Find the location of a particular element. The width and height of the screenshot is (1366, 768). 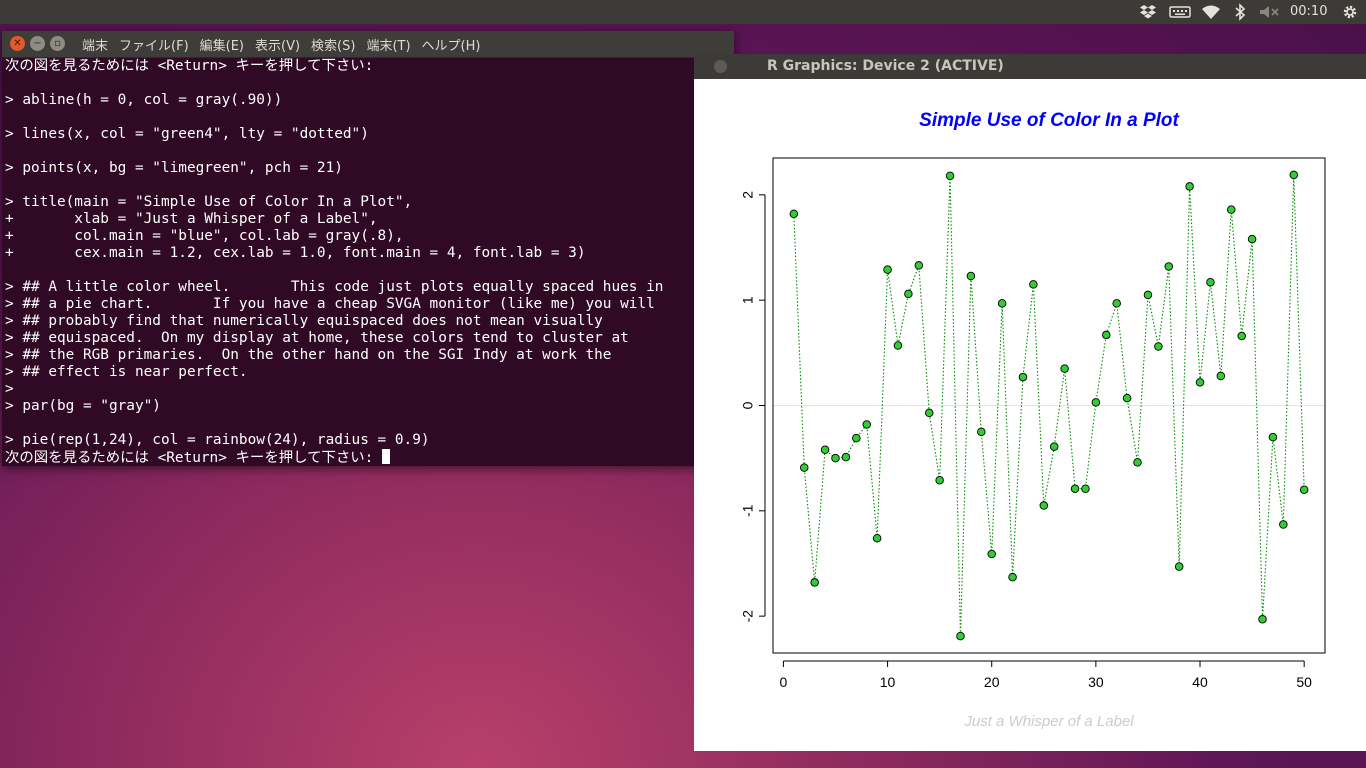

bluetooth-icon is located at coordinates (1240, 12).